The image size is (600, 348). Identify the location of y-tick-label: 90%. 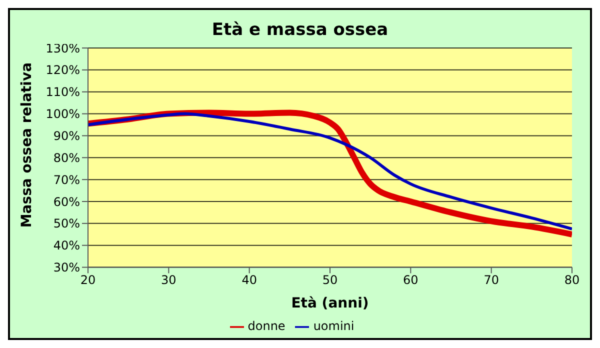
(66, 135).